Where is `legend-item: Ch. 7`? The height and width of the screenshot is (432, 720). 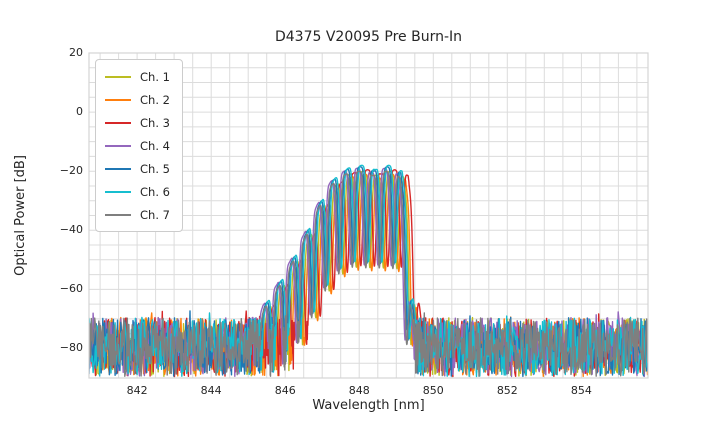
legend-item: Ch. 7 is located at coordinates (137, 214).